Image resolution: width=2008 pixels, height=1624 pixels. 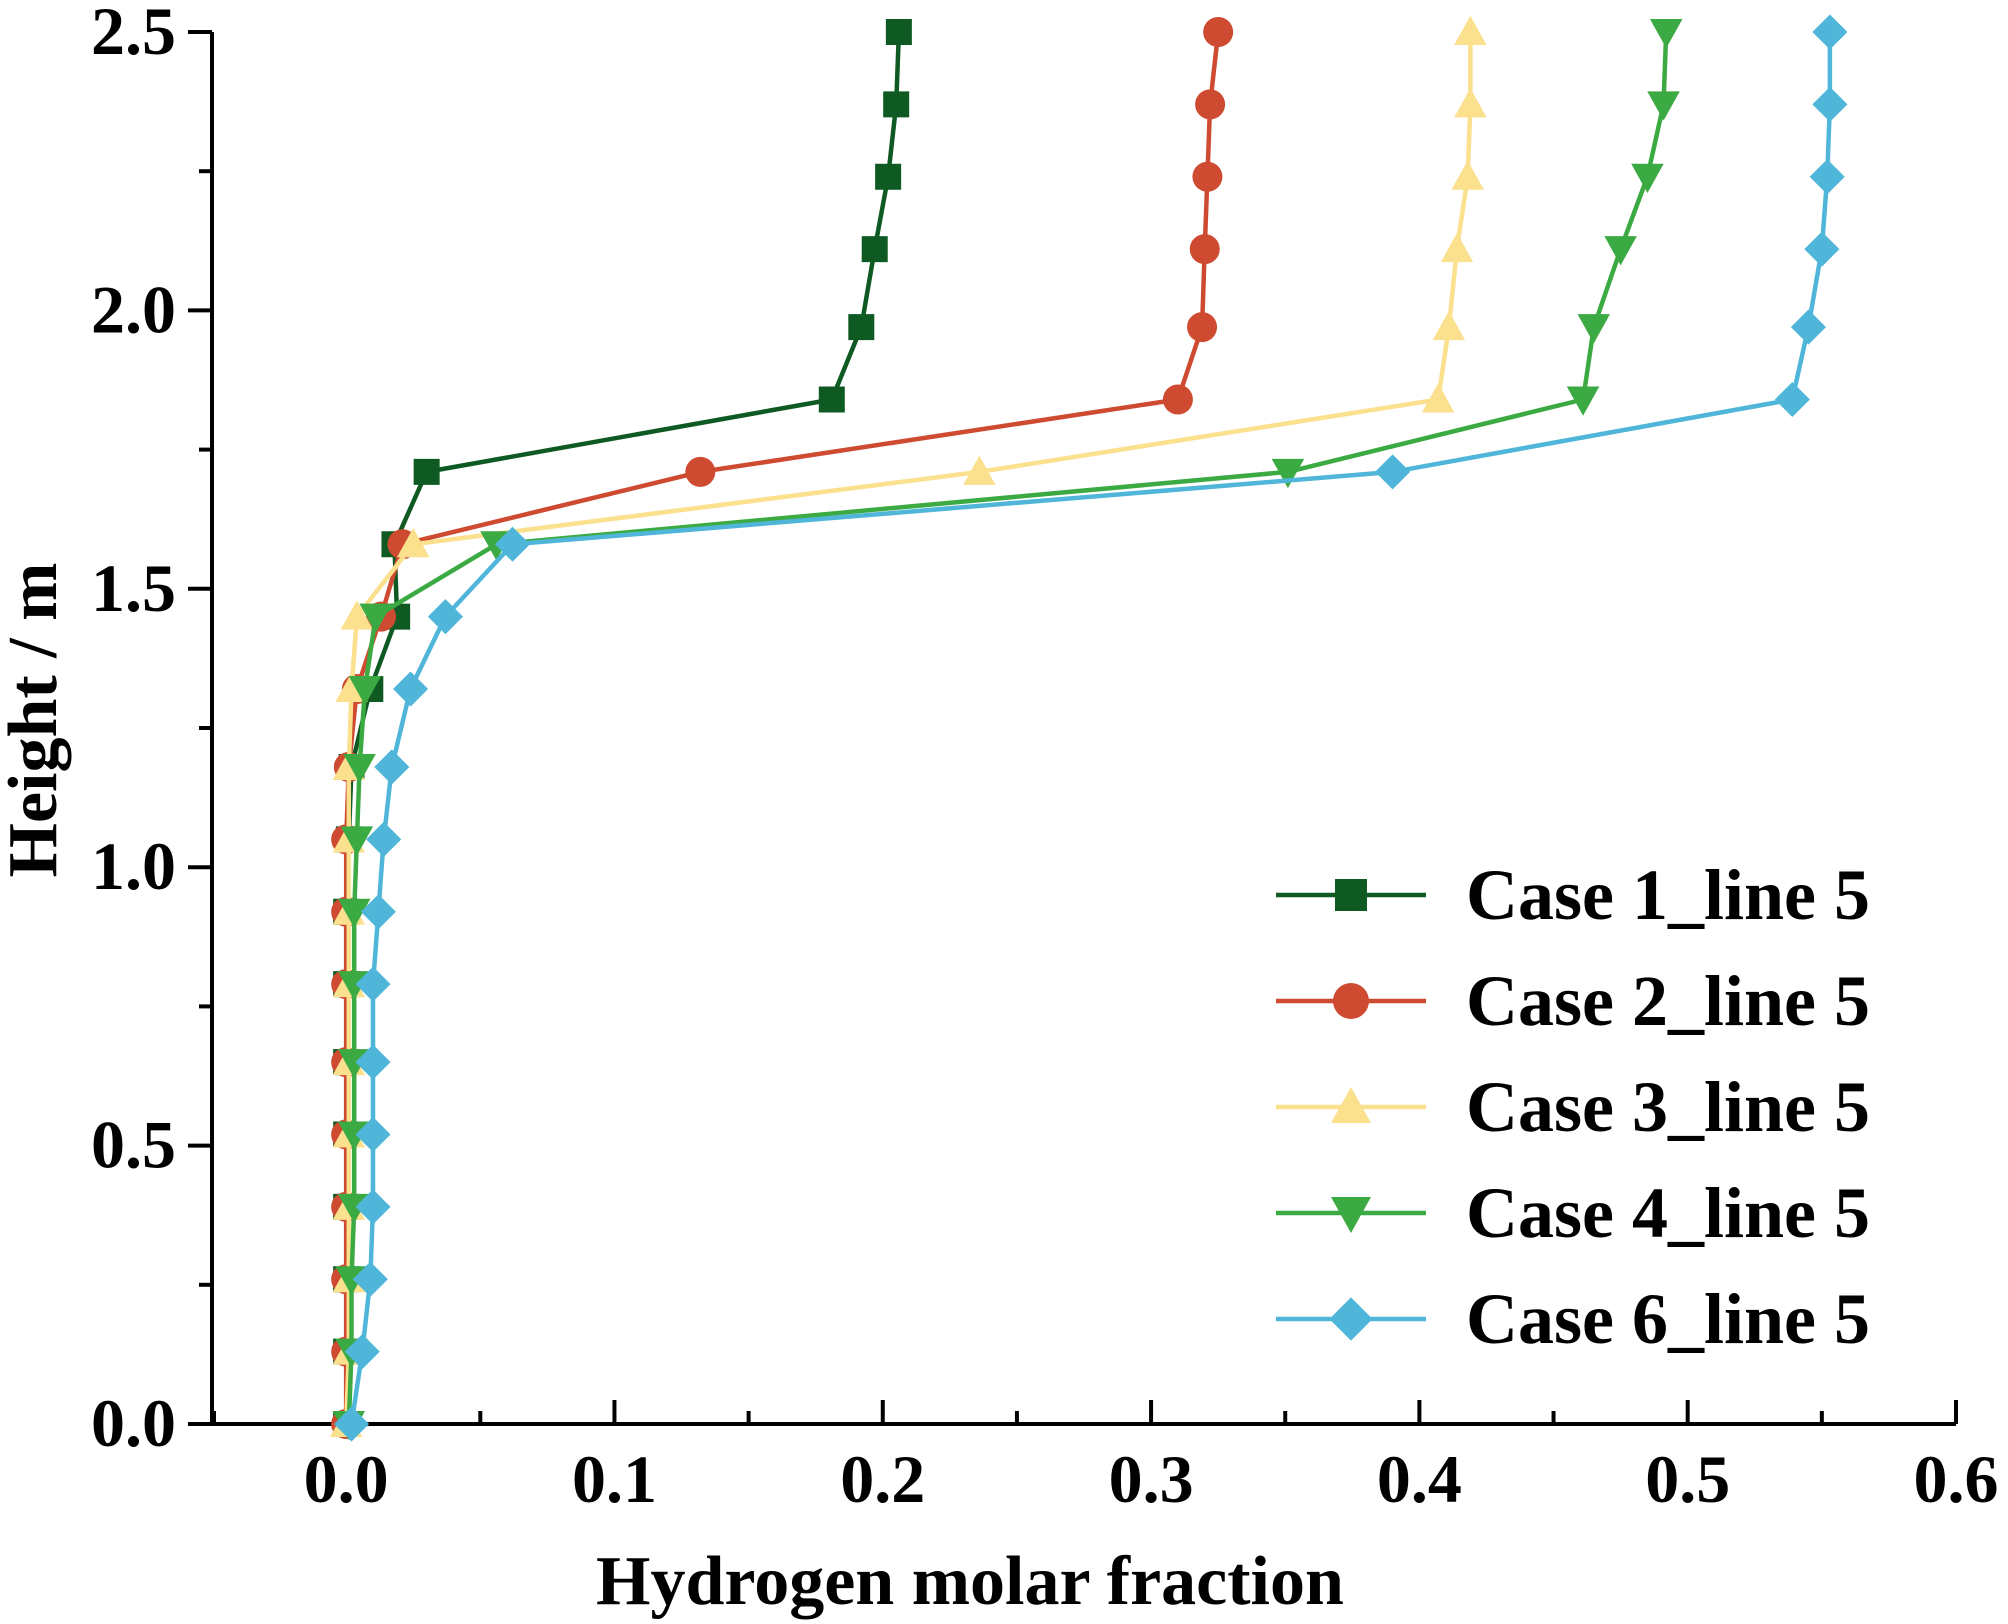 I want to click on y-tick-label: 2.0, so click(x=133, y=309).